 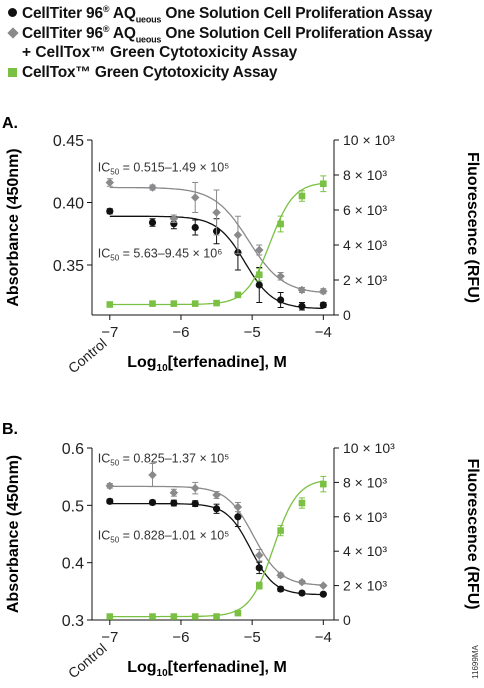 What do you see at coordinates (369, 140) in the screenshot?
I see `y-right-tick-label: 10 × 10³` at bounding box center [369, 140].